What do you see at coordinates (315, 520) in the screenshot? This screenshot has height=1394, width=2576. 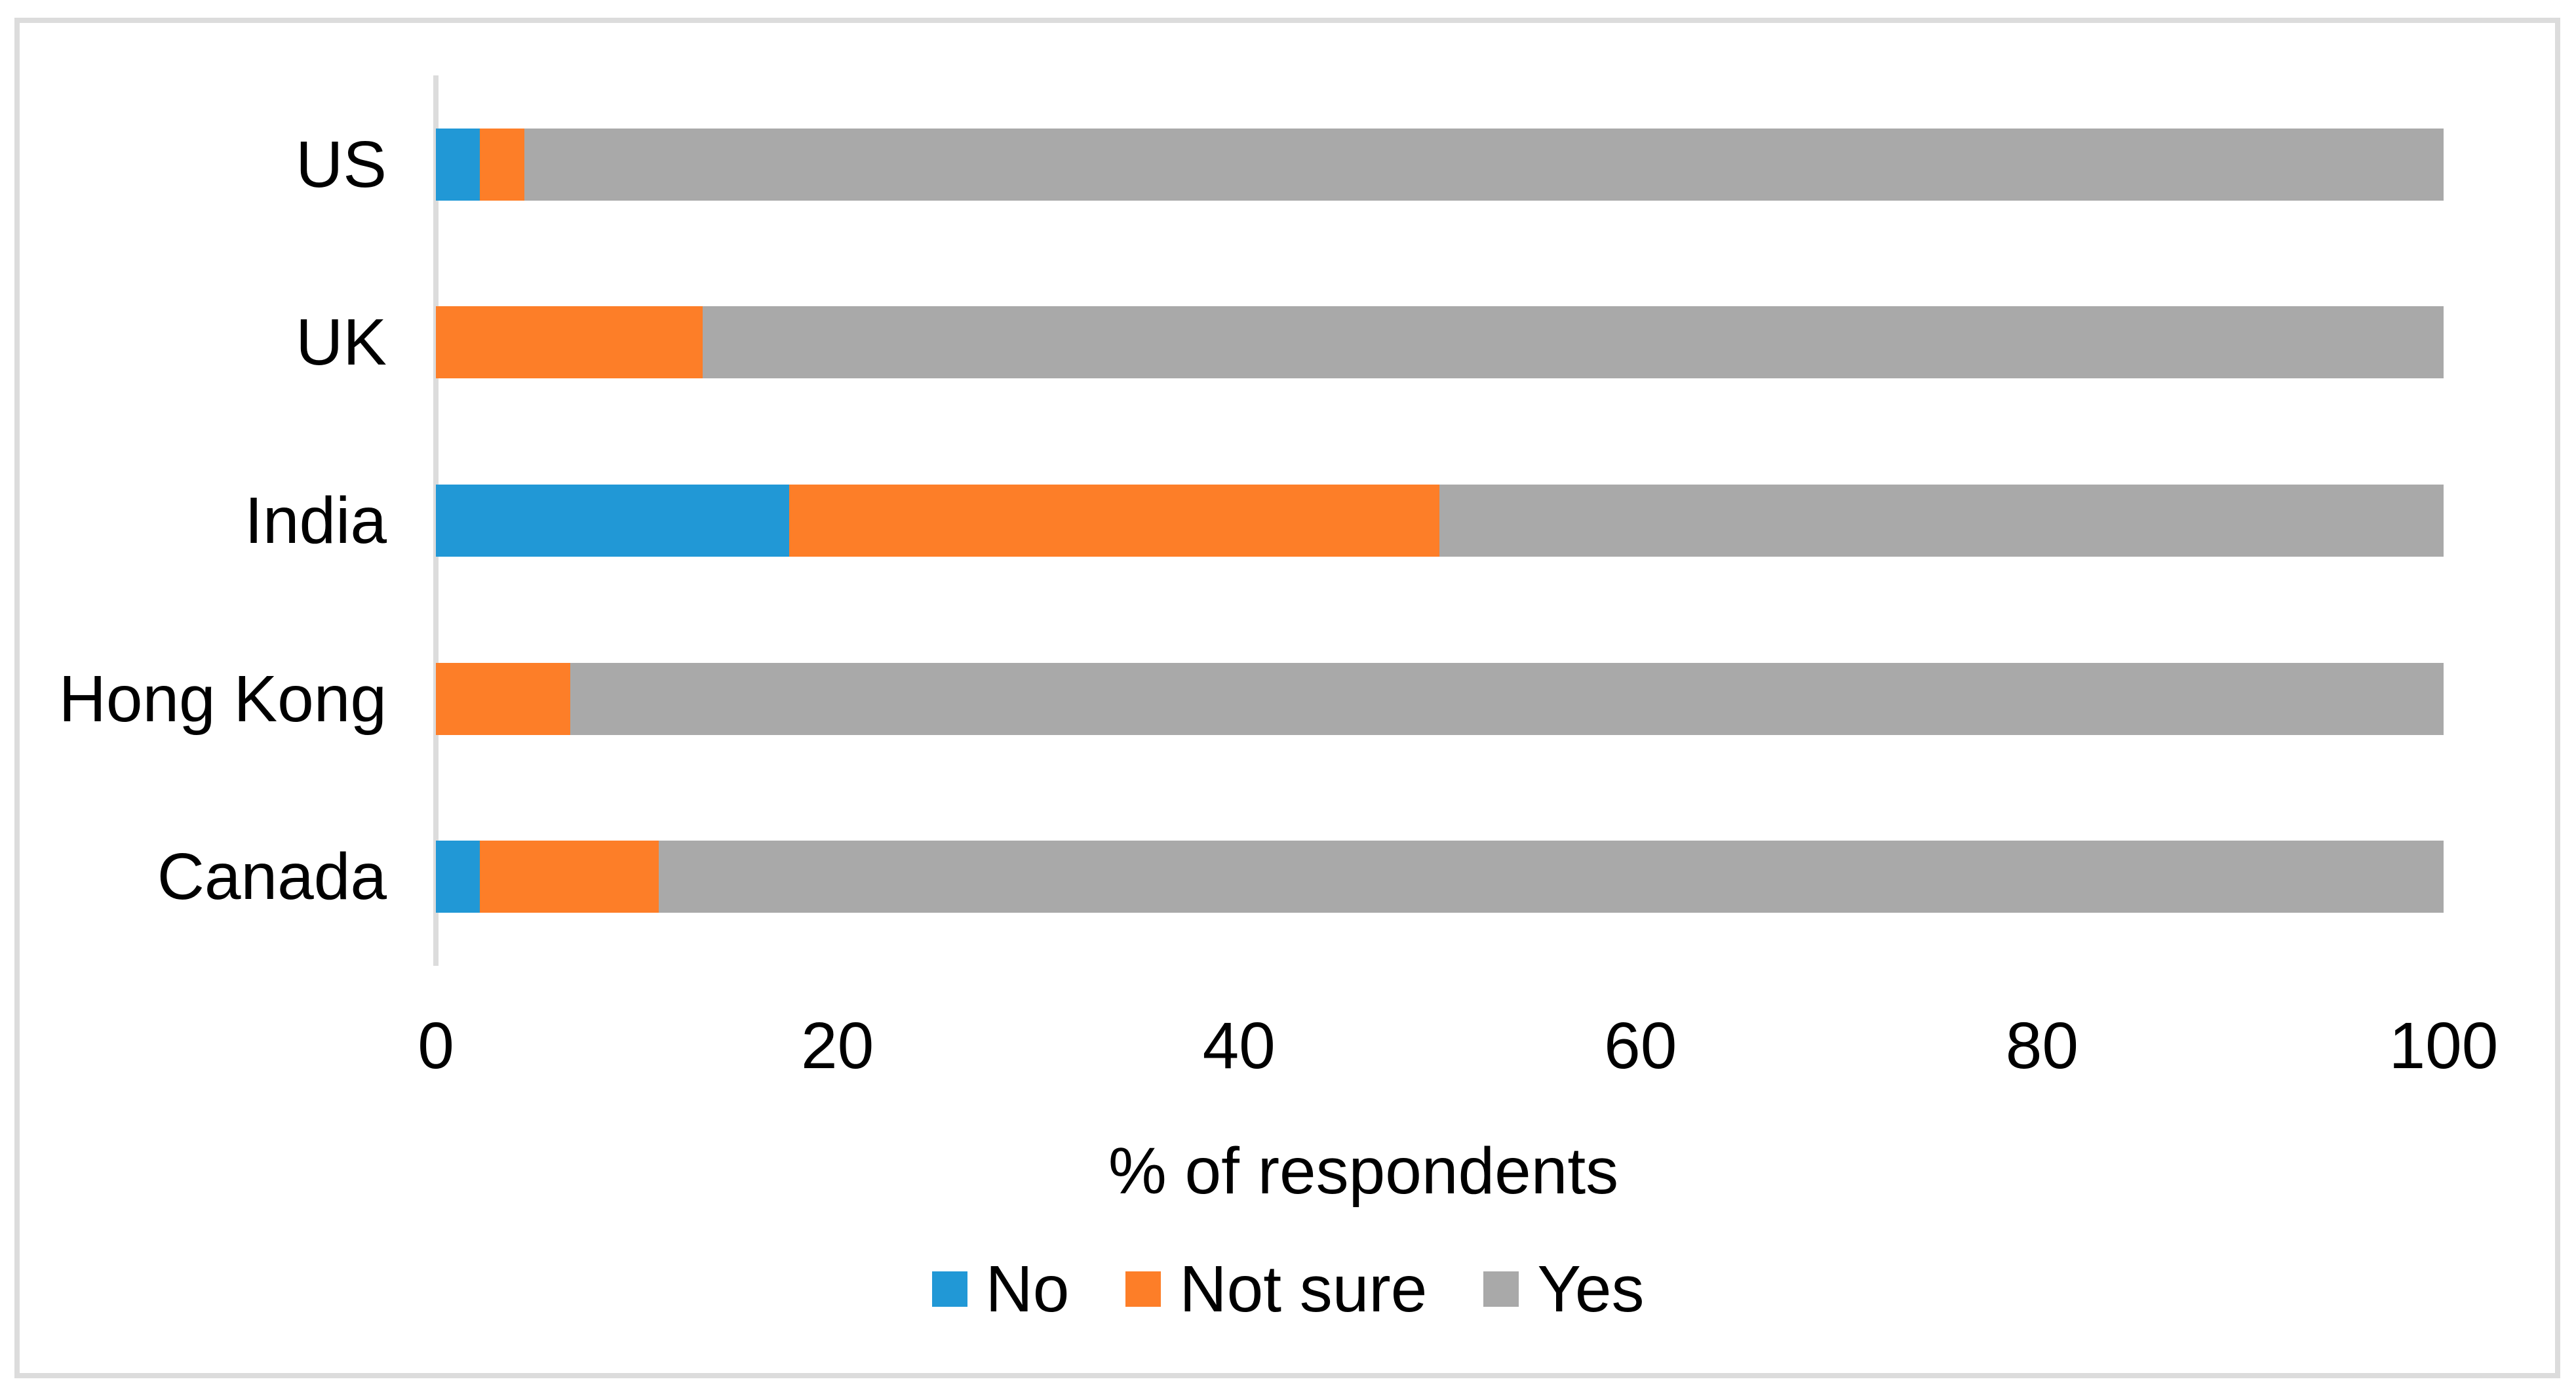 I see `category-label-india: India` at bounding box center [315, 520].